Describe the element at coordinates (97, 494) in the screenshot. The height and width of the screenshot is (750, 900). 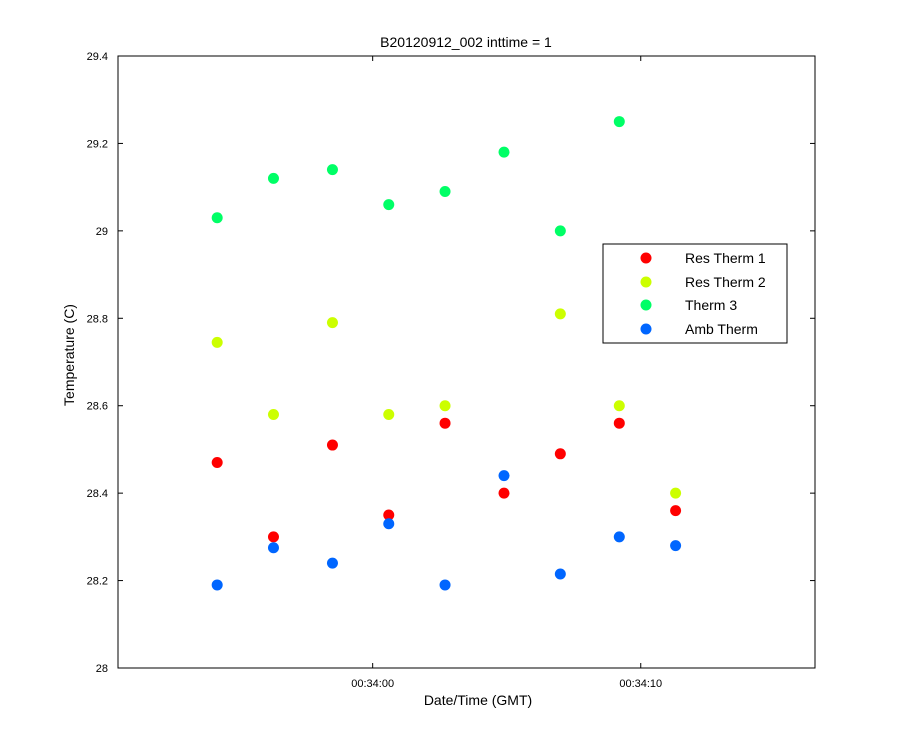
I see `y-tick-label: 28.4` at that location.